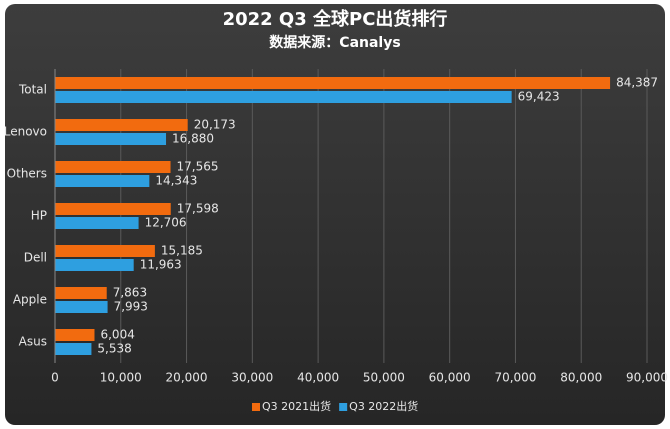 The height and width of the screenshot is (429, 670). What do you see at coordinates (539, 97) in the screenshot?
I see `value-label: 69,423` at bounding box center [539, 97].